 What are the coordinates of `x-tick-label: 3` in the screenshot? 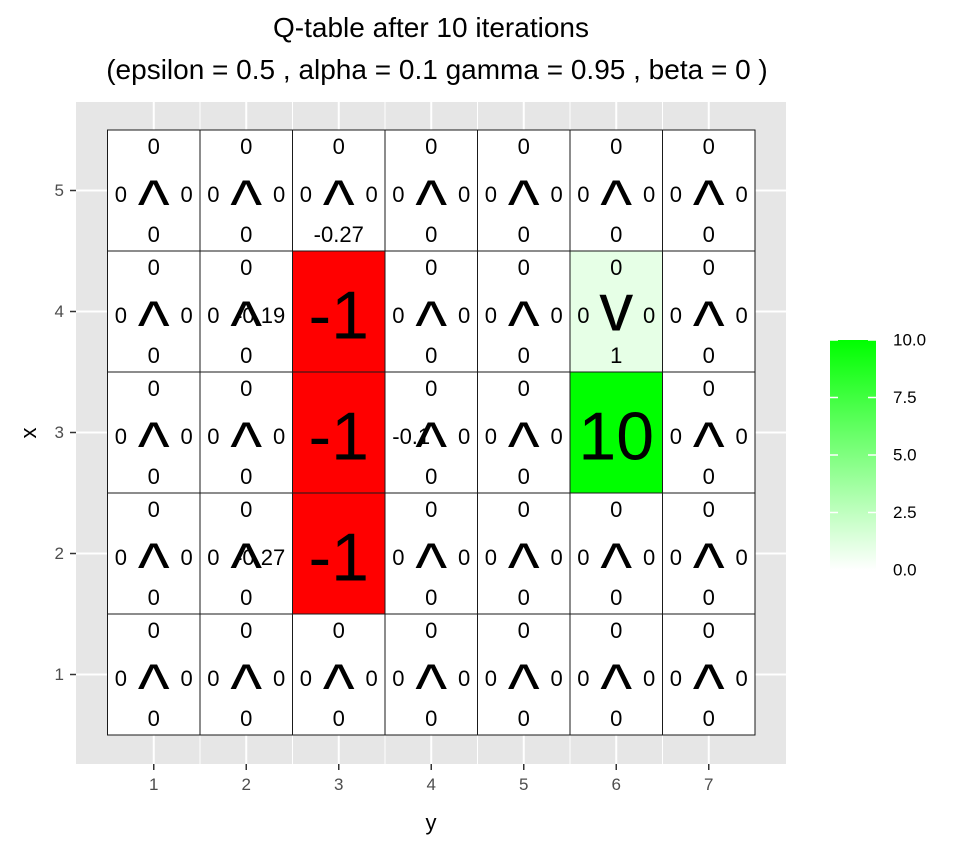 It's located at (338, 784).